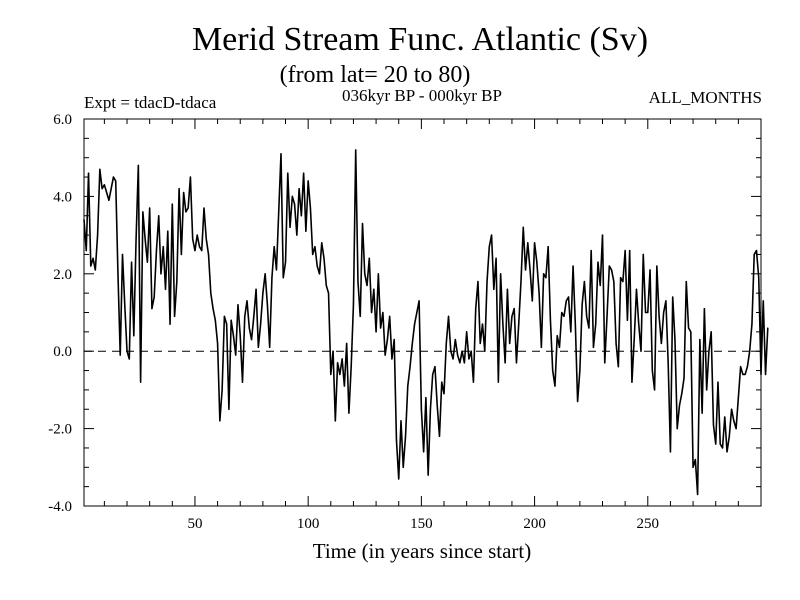 This screenshot has width=800, height=600. What do you see at coordinates (422, 95) in the screenshot?
I see `period-label: 036kyr BP - 000kyr BP` at bounding box center [422, 95].